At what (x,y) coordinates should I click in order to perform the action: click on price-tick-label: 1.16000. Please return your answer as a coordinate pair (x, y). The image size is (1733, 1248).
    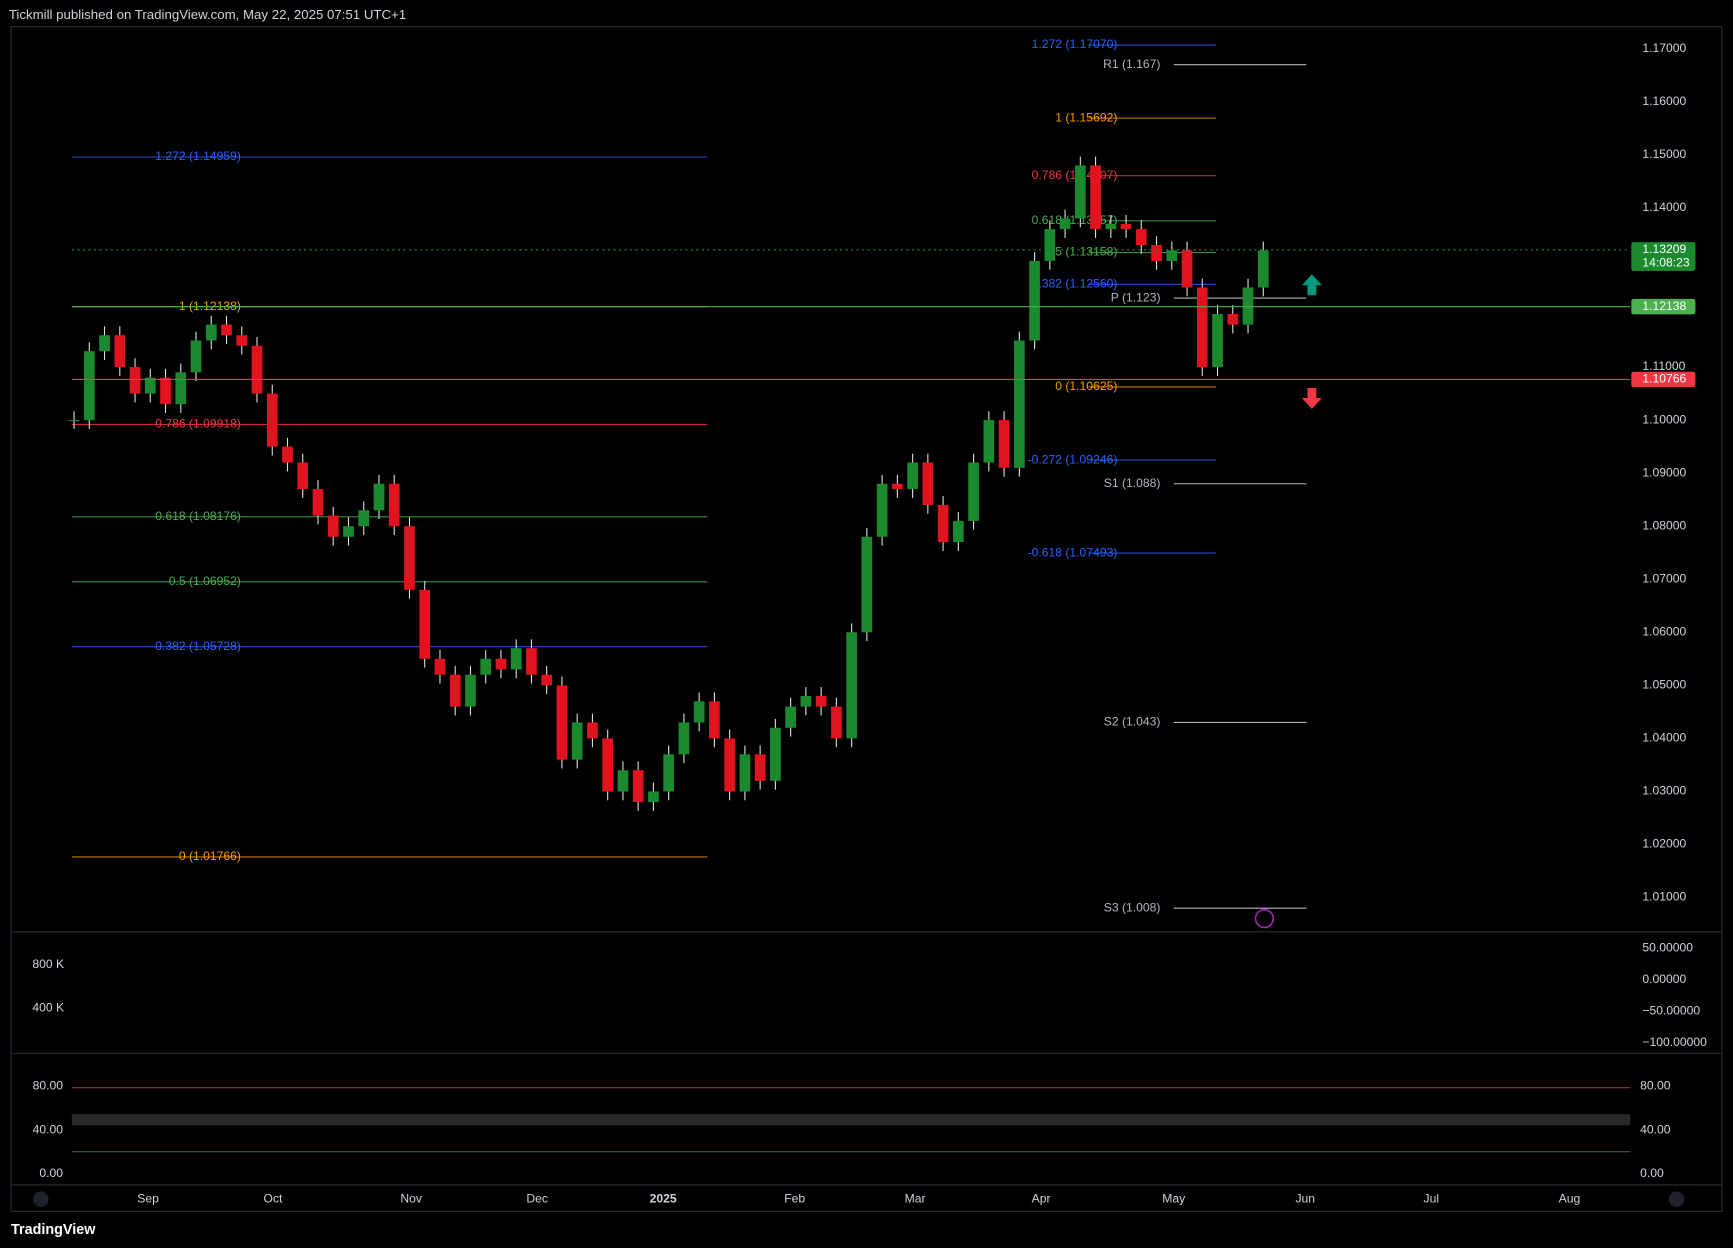
    Looking at the image, I should click on (1664, 101).